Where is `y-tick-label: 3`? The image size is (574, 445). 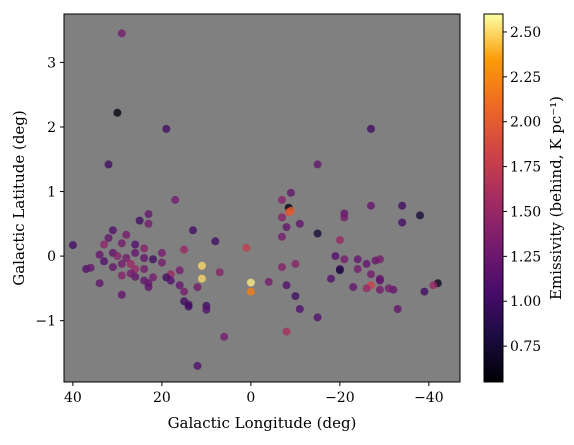
y-tick-label: 3 is located at coordinates (51, 63).